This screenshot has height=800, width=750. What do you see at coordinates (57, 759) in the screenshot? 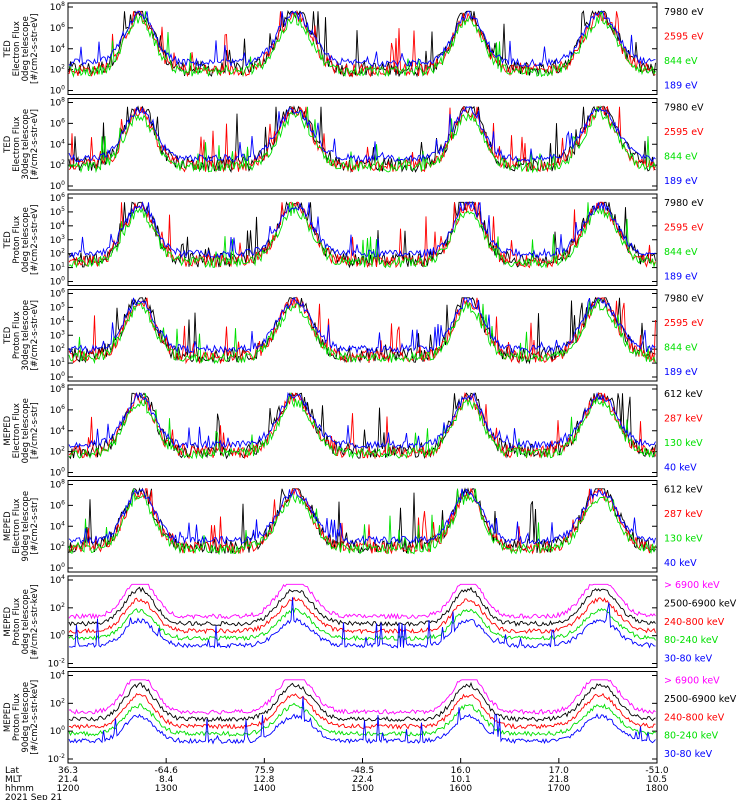
I see `y-tick-label: 10⁻²` at bounding box center [57, 759].